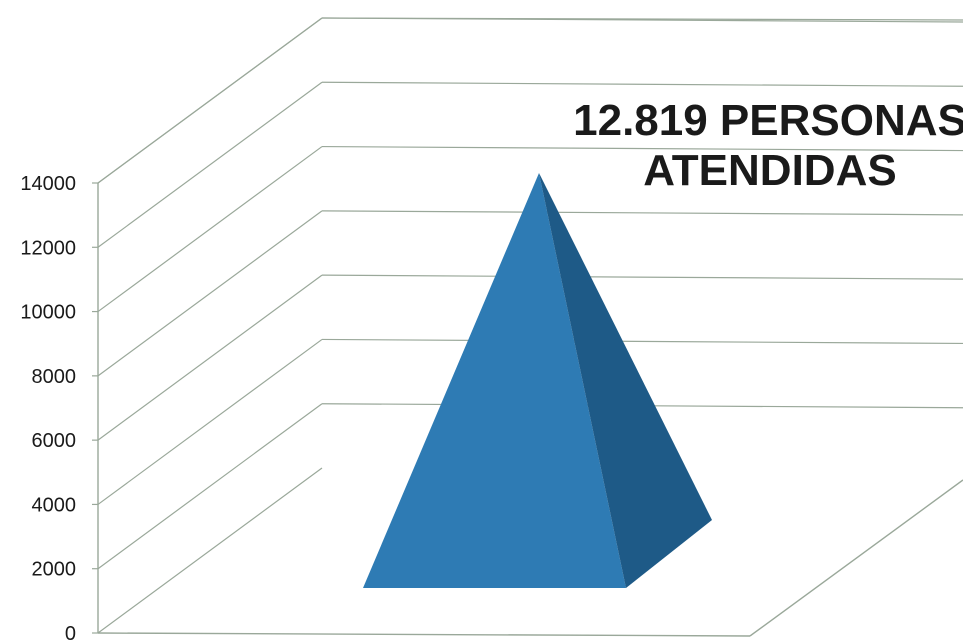  Describe the element at coordinates (770, 170) in the screenshot. I see `annotation-line-2: ATENDIDAS` at that location.